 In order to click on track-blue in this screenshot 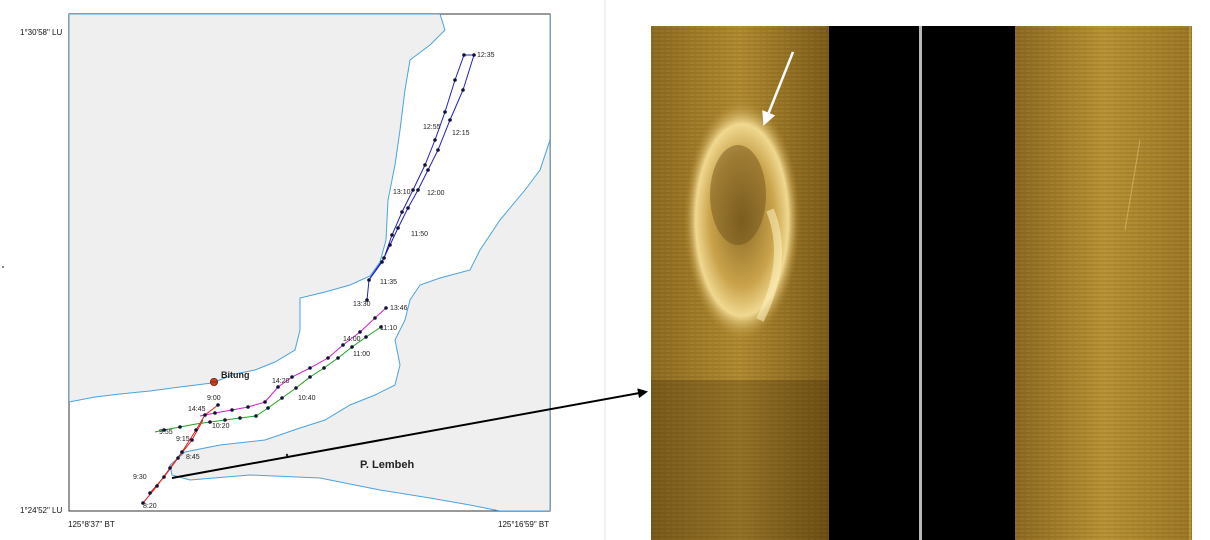, I will do `click(420, 177)`.